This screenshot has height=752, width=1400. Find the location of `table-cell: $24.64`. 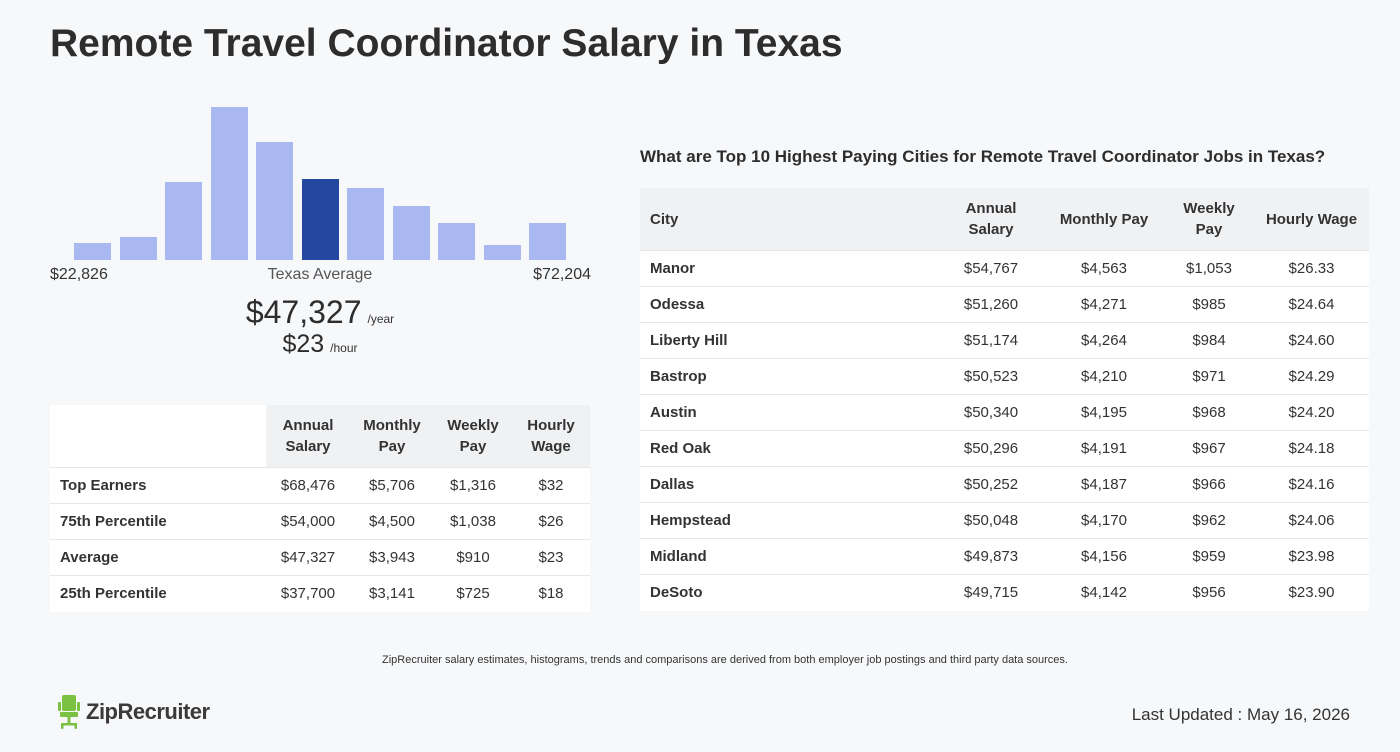

table-cell: $24.64 is located at coordinates (1311, 304).